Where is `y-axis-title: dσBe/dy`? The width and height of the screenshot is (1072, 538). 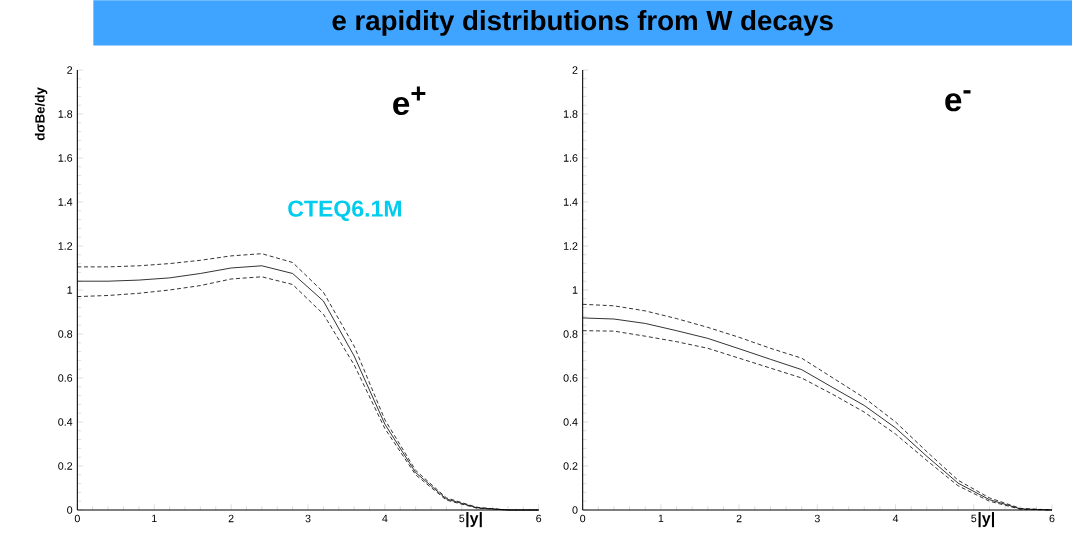 y-axis-title: dσBe/dy is located at coordinates (41, 114).